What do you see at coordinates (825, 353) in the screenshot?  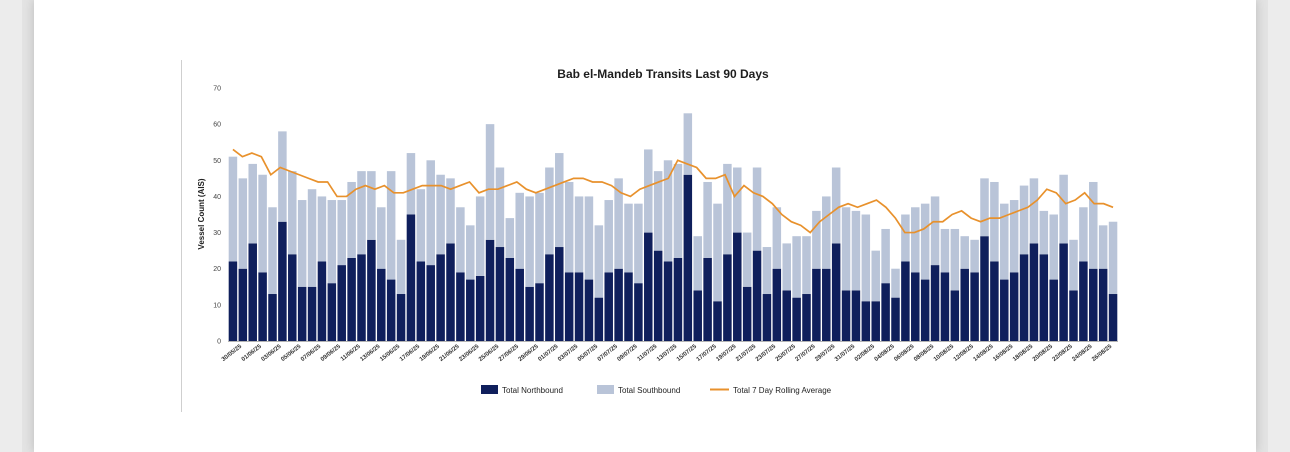 I see `x-tick-label: 29/07/25` at bounding box center [825, 353].